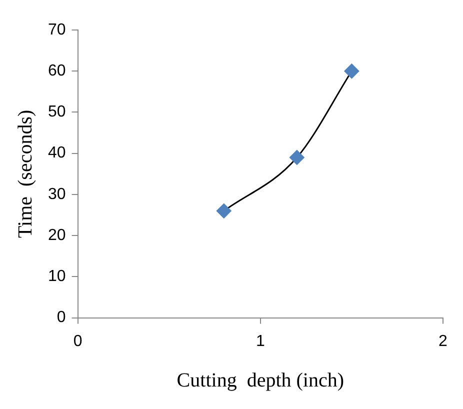 The image size is (463, 409). Describe the element at coordinates (57, 153) in the screenshot. I see `y-tick-label: 40` at that location.